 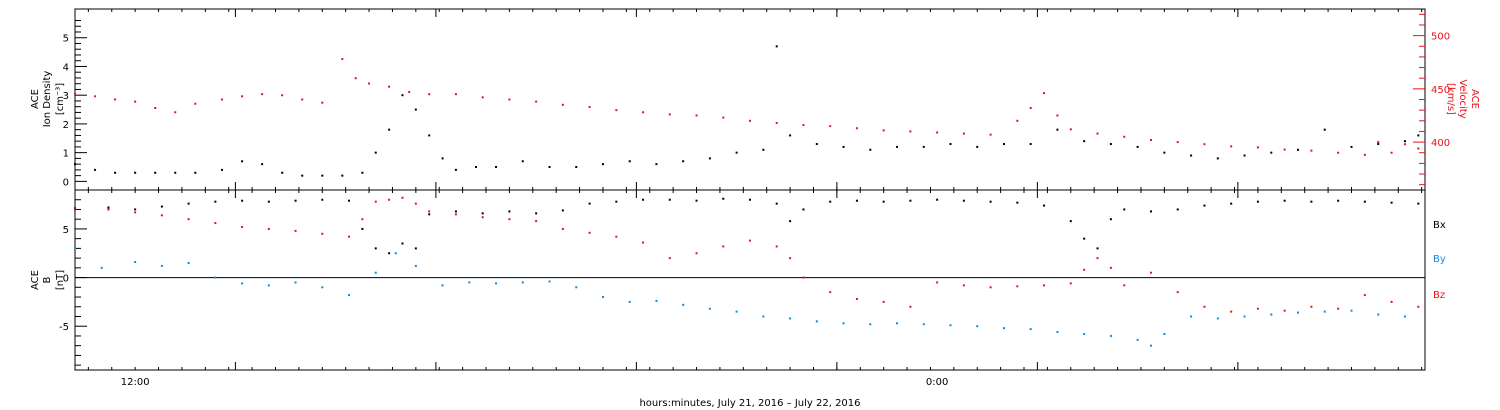 I want to click on y-tick-label: 0, so click(x=66, y=182).